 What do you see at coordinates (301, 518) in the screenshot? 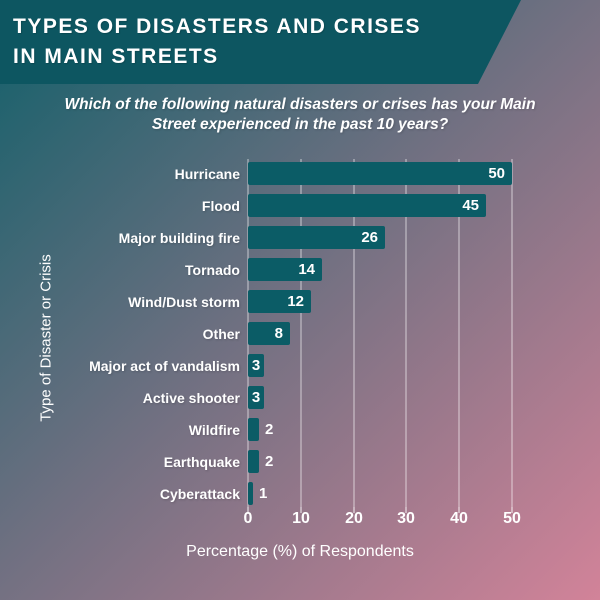
I see `tick-label-10: 10` at bounding box center [301, 518].